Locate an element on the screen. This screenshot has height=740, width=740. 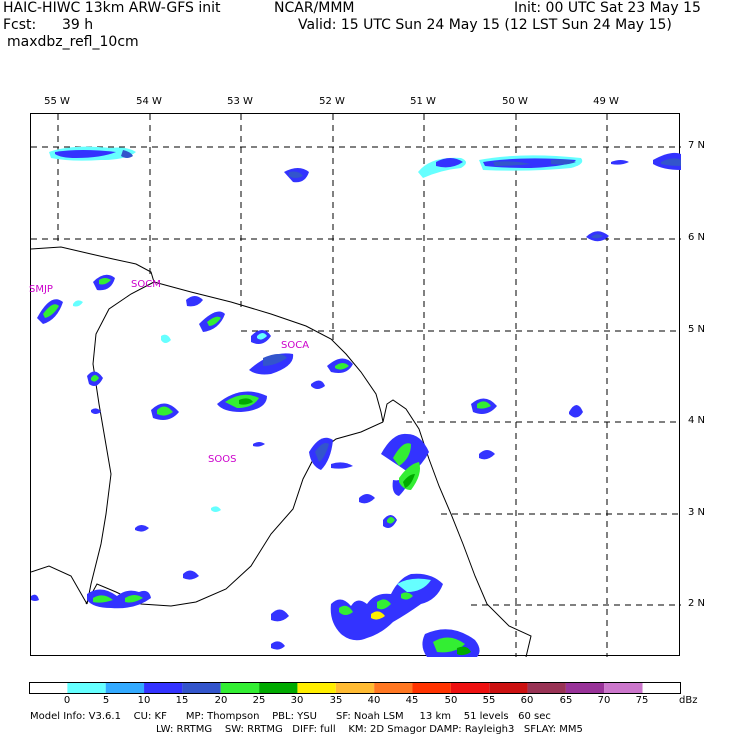
lon-label-54w: 54 W is located at coordinates (149, 101).